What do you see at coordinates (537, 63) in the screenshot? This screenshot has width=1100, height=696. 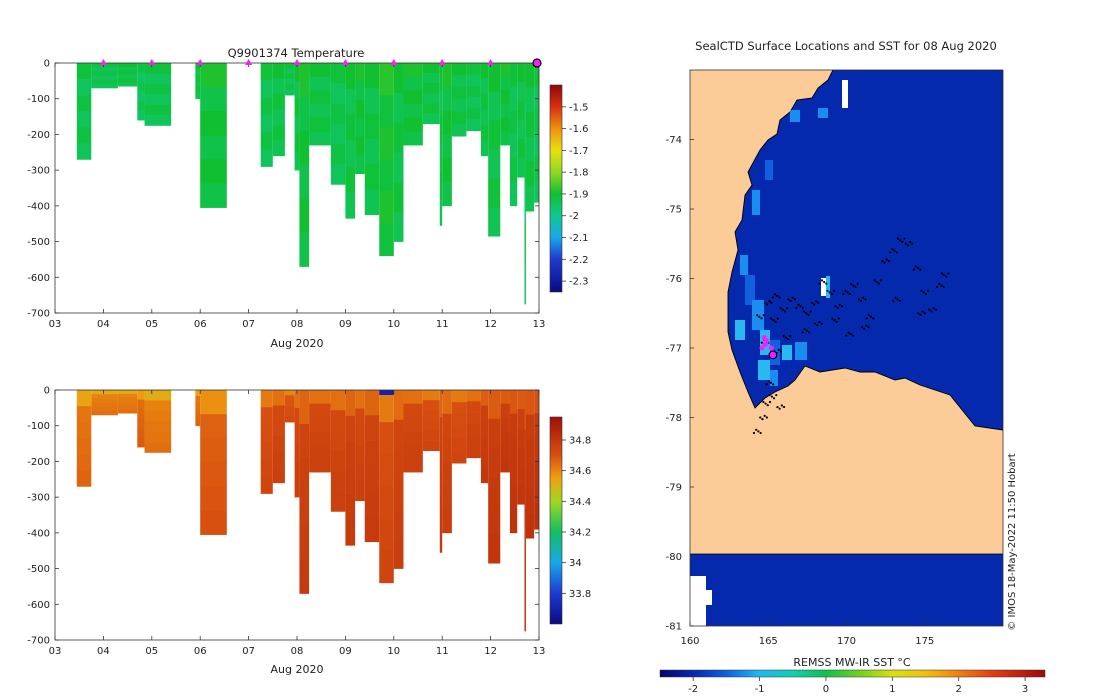 I see `latest-profile-marker` at bounding box center [537, 63].